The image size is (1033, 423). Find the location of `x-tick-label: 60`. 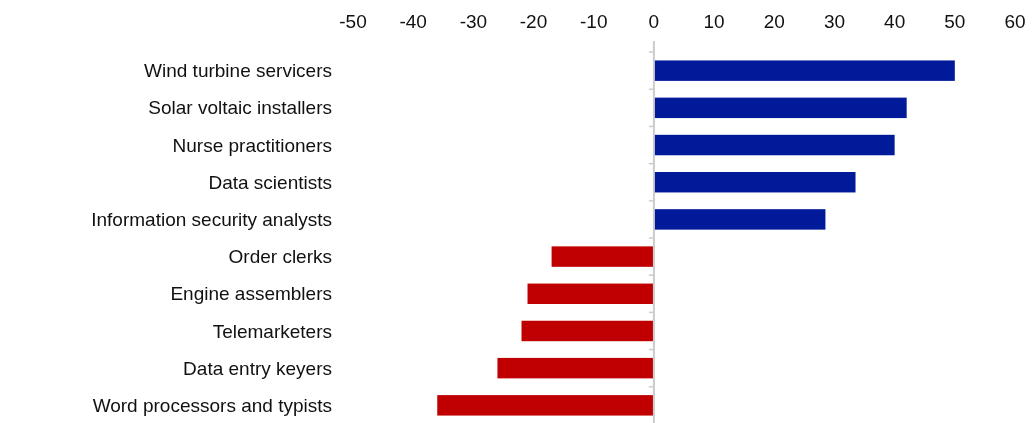

x-tick-label: 60 is located at coordinates (1015, 21).